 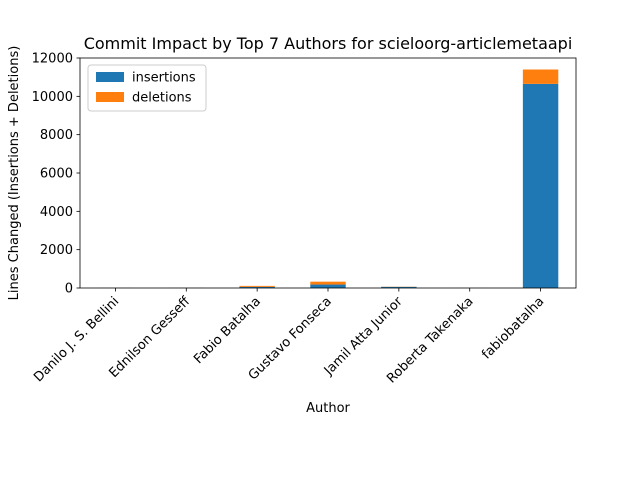 I want to click on x-axis-label: Author, so click(x=328, y=408).